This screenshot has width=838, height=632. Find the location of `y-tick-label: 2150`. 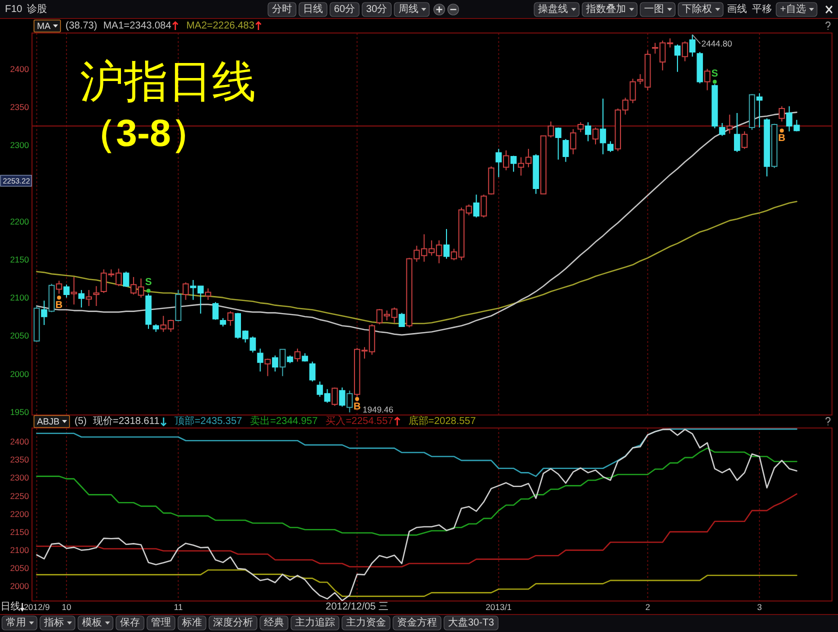

y-tick-label: 2150 is located at coordinates (20, 531).